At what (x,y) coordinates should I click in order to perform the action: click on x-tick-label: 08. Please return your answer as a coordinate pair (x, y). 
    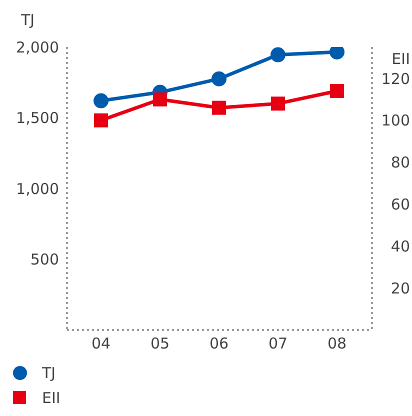
    Looking at the image, I should click on (337, 343).